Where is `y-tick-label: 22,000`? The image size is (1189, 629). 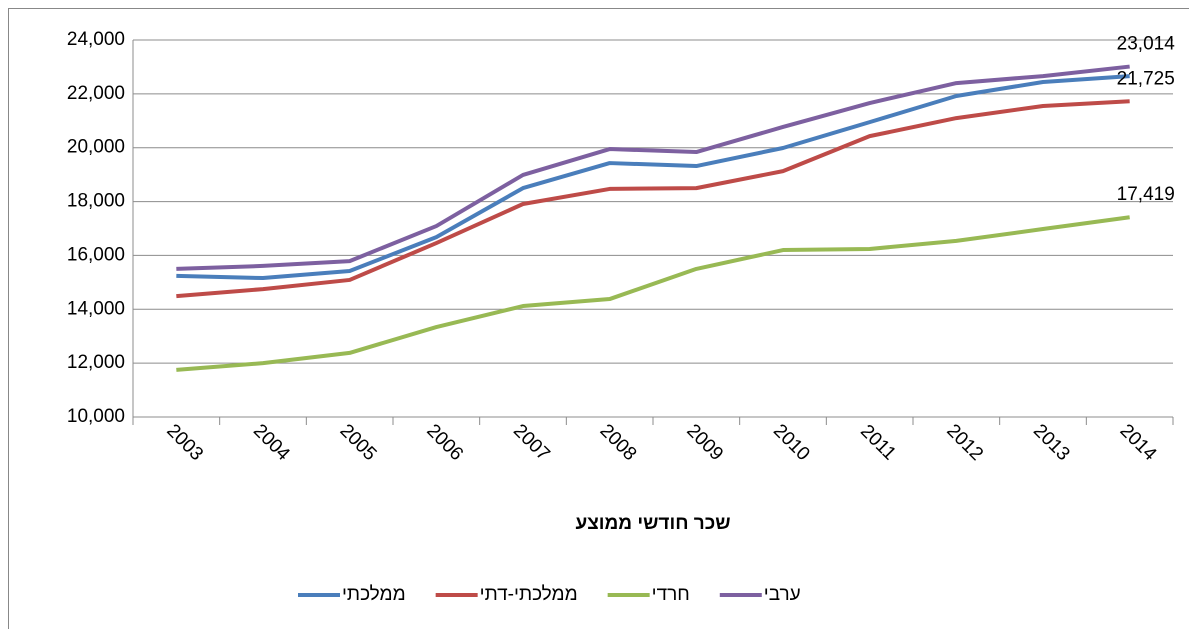
y-tick-label: 22,000 is located at coordinates (96, 93).